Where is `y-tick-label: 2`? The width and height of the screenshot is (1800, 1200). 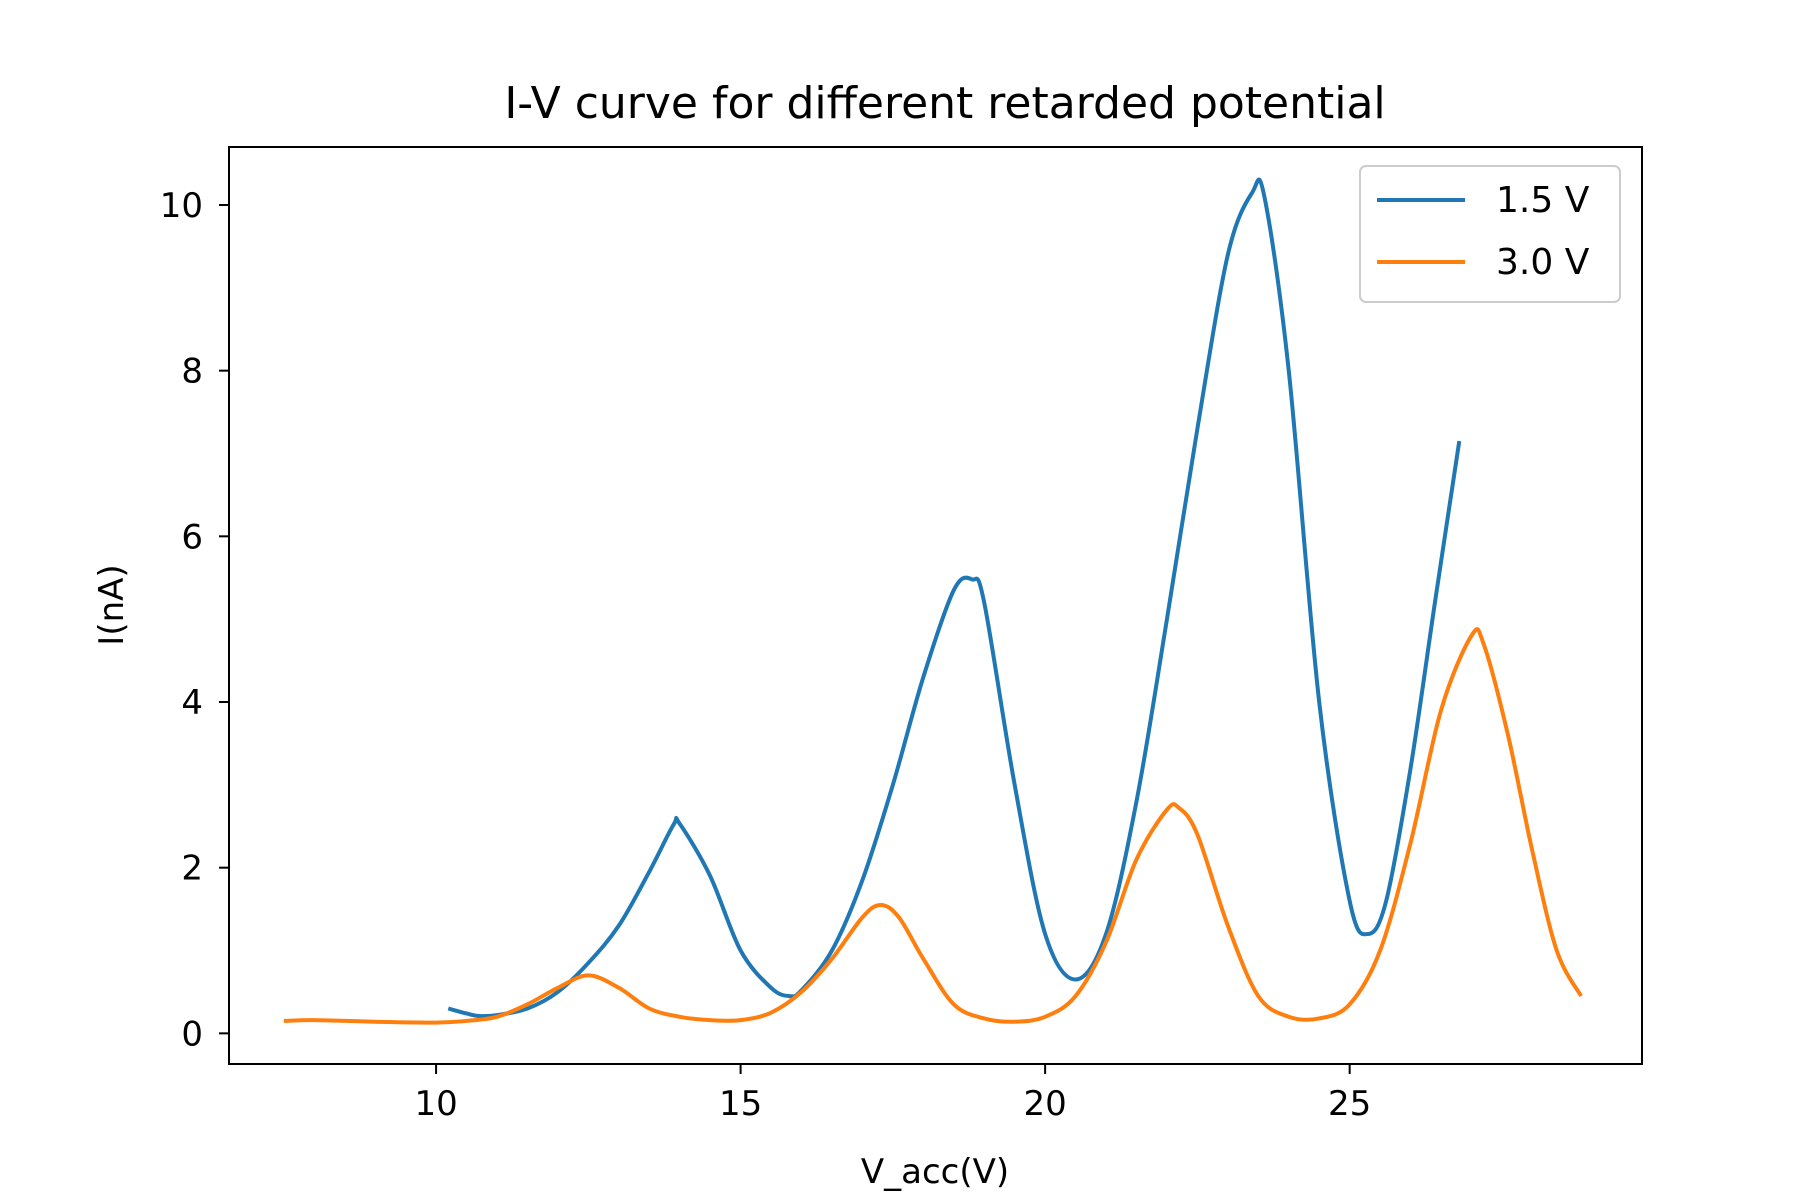 y-tick-label: 2 is located at coordinates (192, 869).